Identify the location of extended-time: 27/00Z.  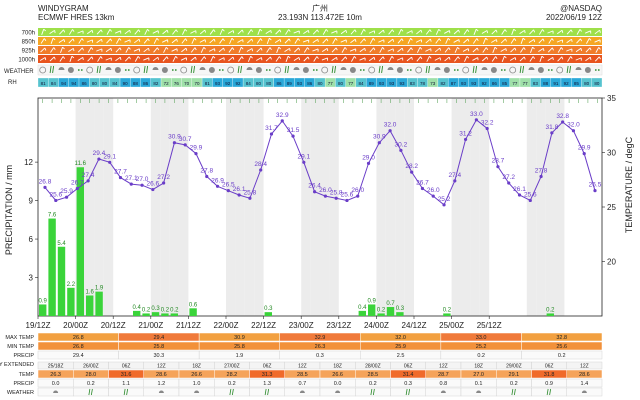
(232, 367).